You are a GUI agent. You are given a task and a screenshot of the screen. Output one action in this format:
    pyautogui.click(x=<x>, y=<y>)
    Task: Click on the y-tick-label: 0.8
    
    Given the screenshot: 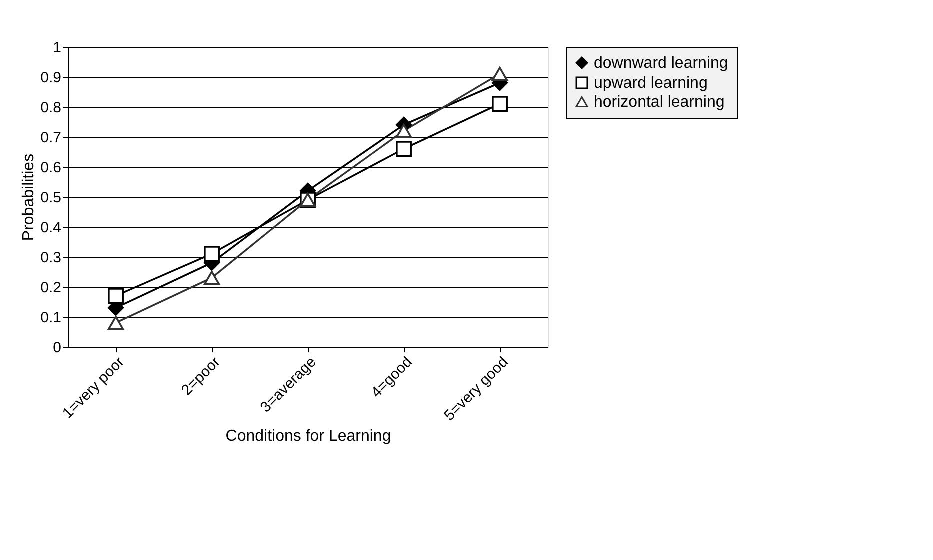 What is the action you would take?
    pyautogui.click(x=51, y=108)
    